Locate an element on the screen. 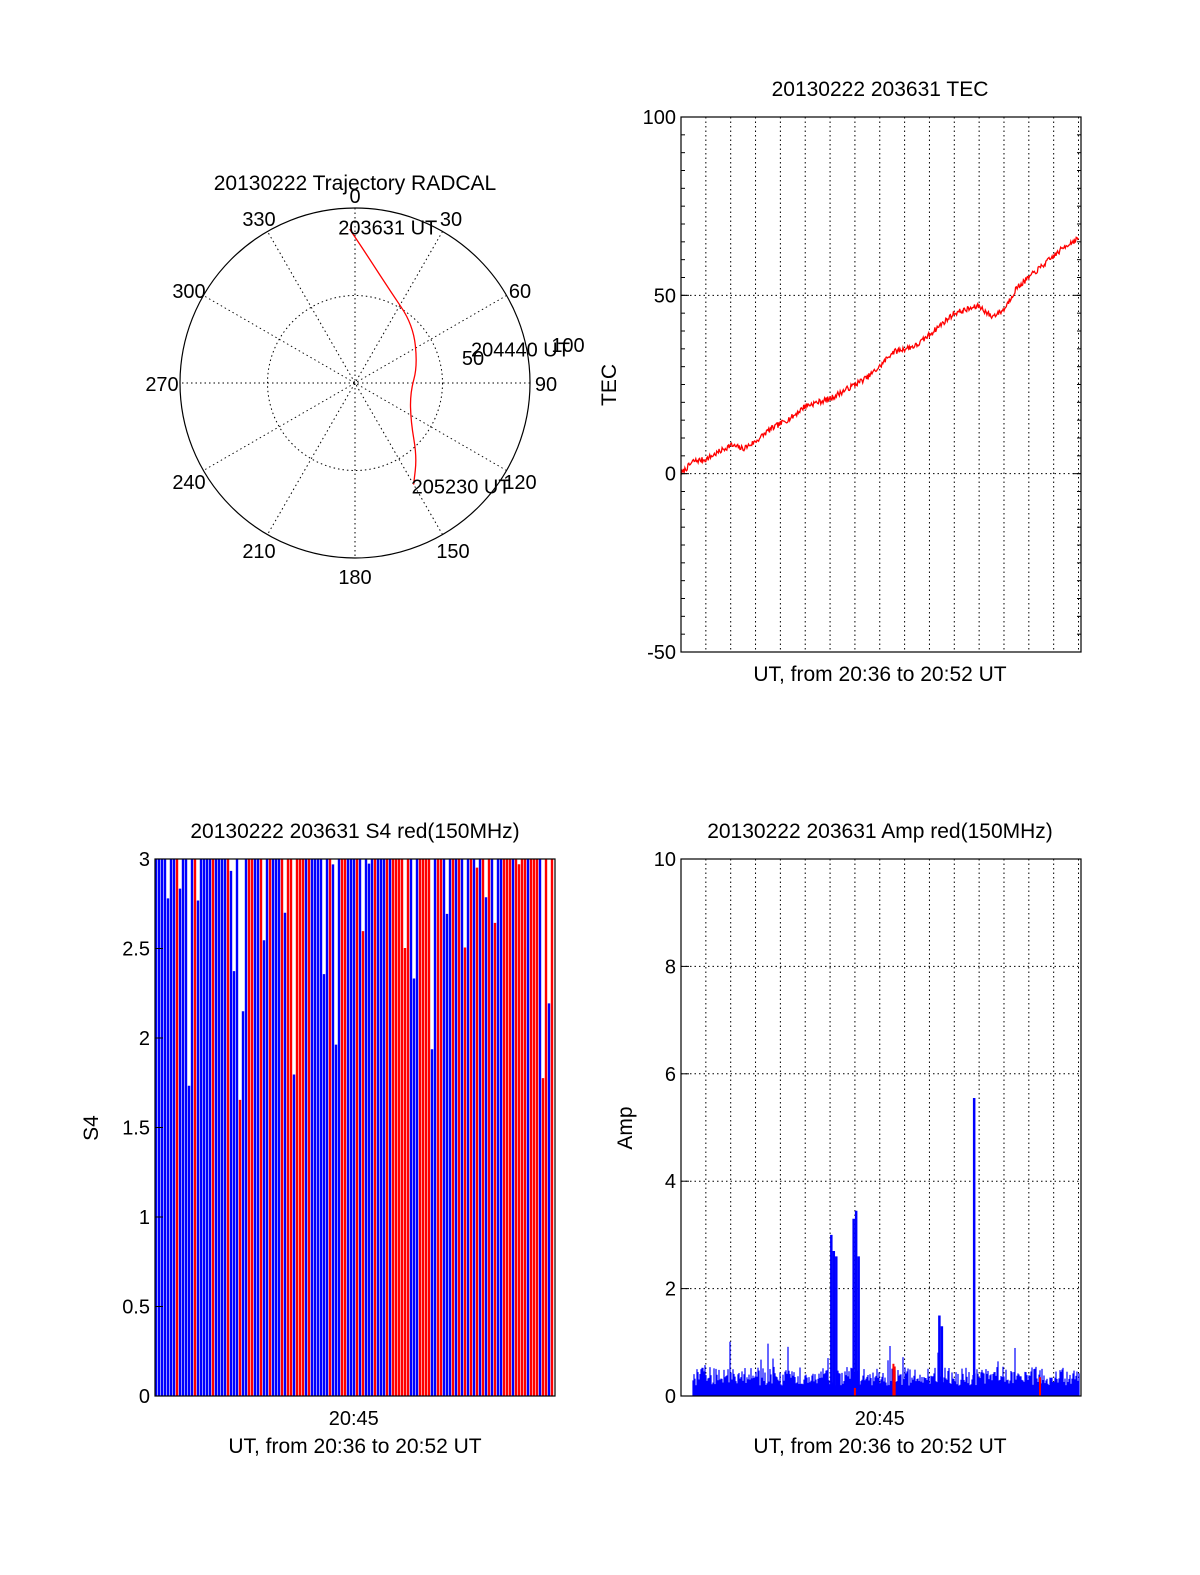 Image resolution: width=1200 pixels, height=1575 pixels. tec-title: 20130222 203631 TEC is located at coordinates (880, 89).